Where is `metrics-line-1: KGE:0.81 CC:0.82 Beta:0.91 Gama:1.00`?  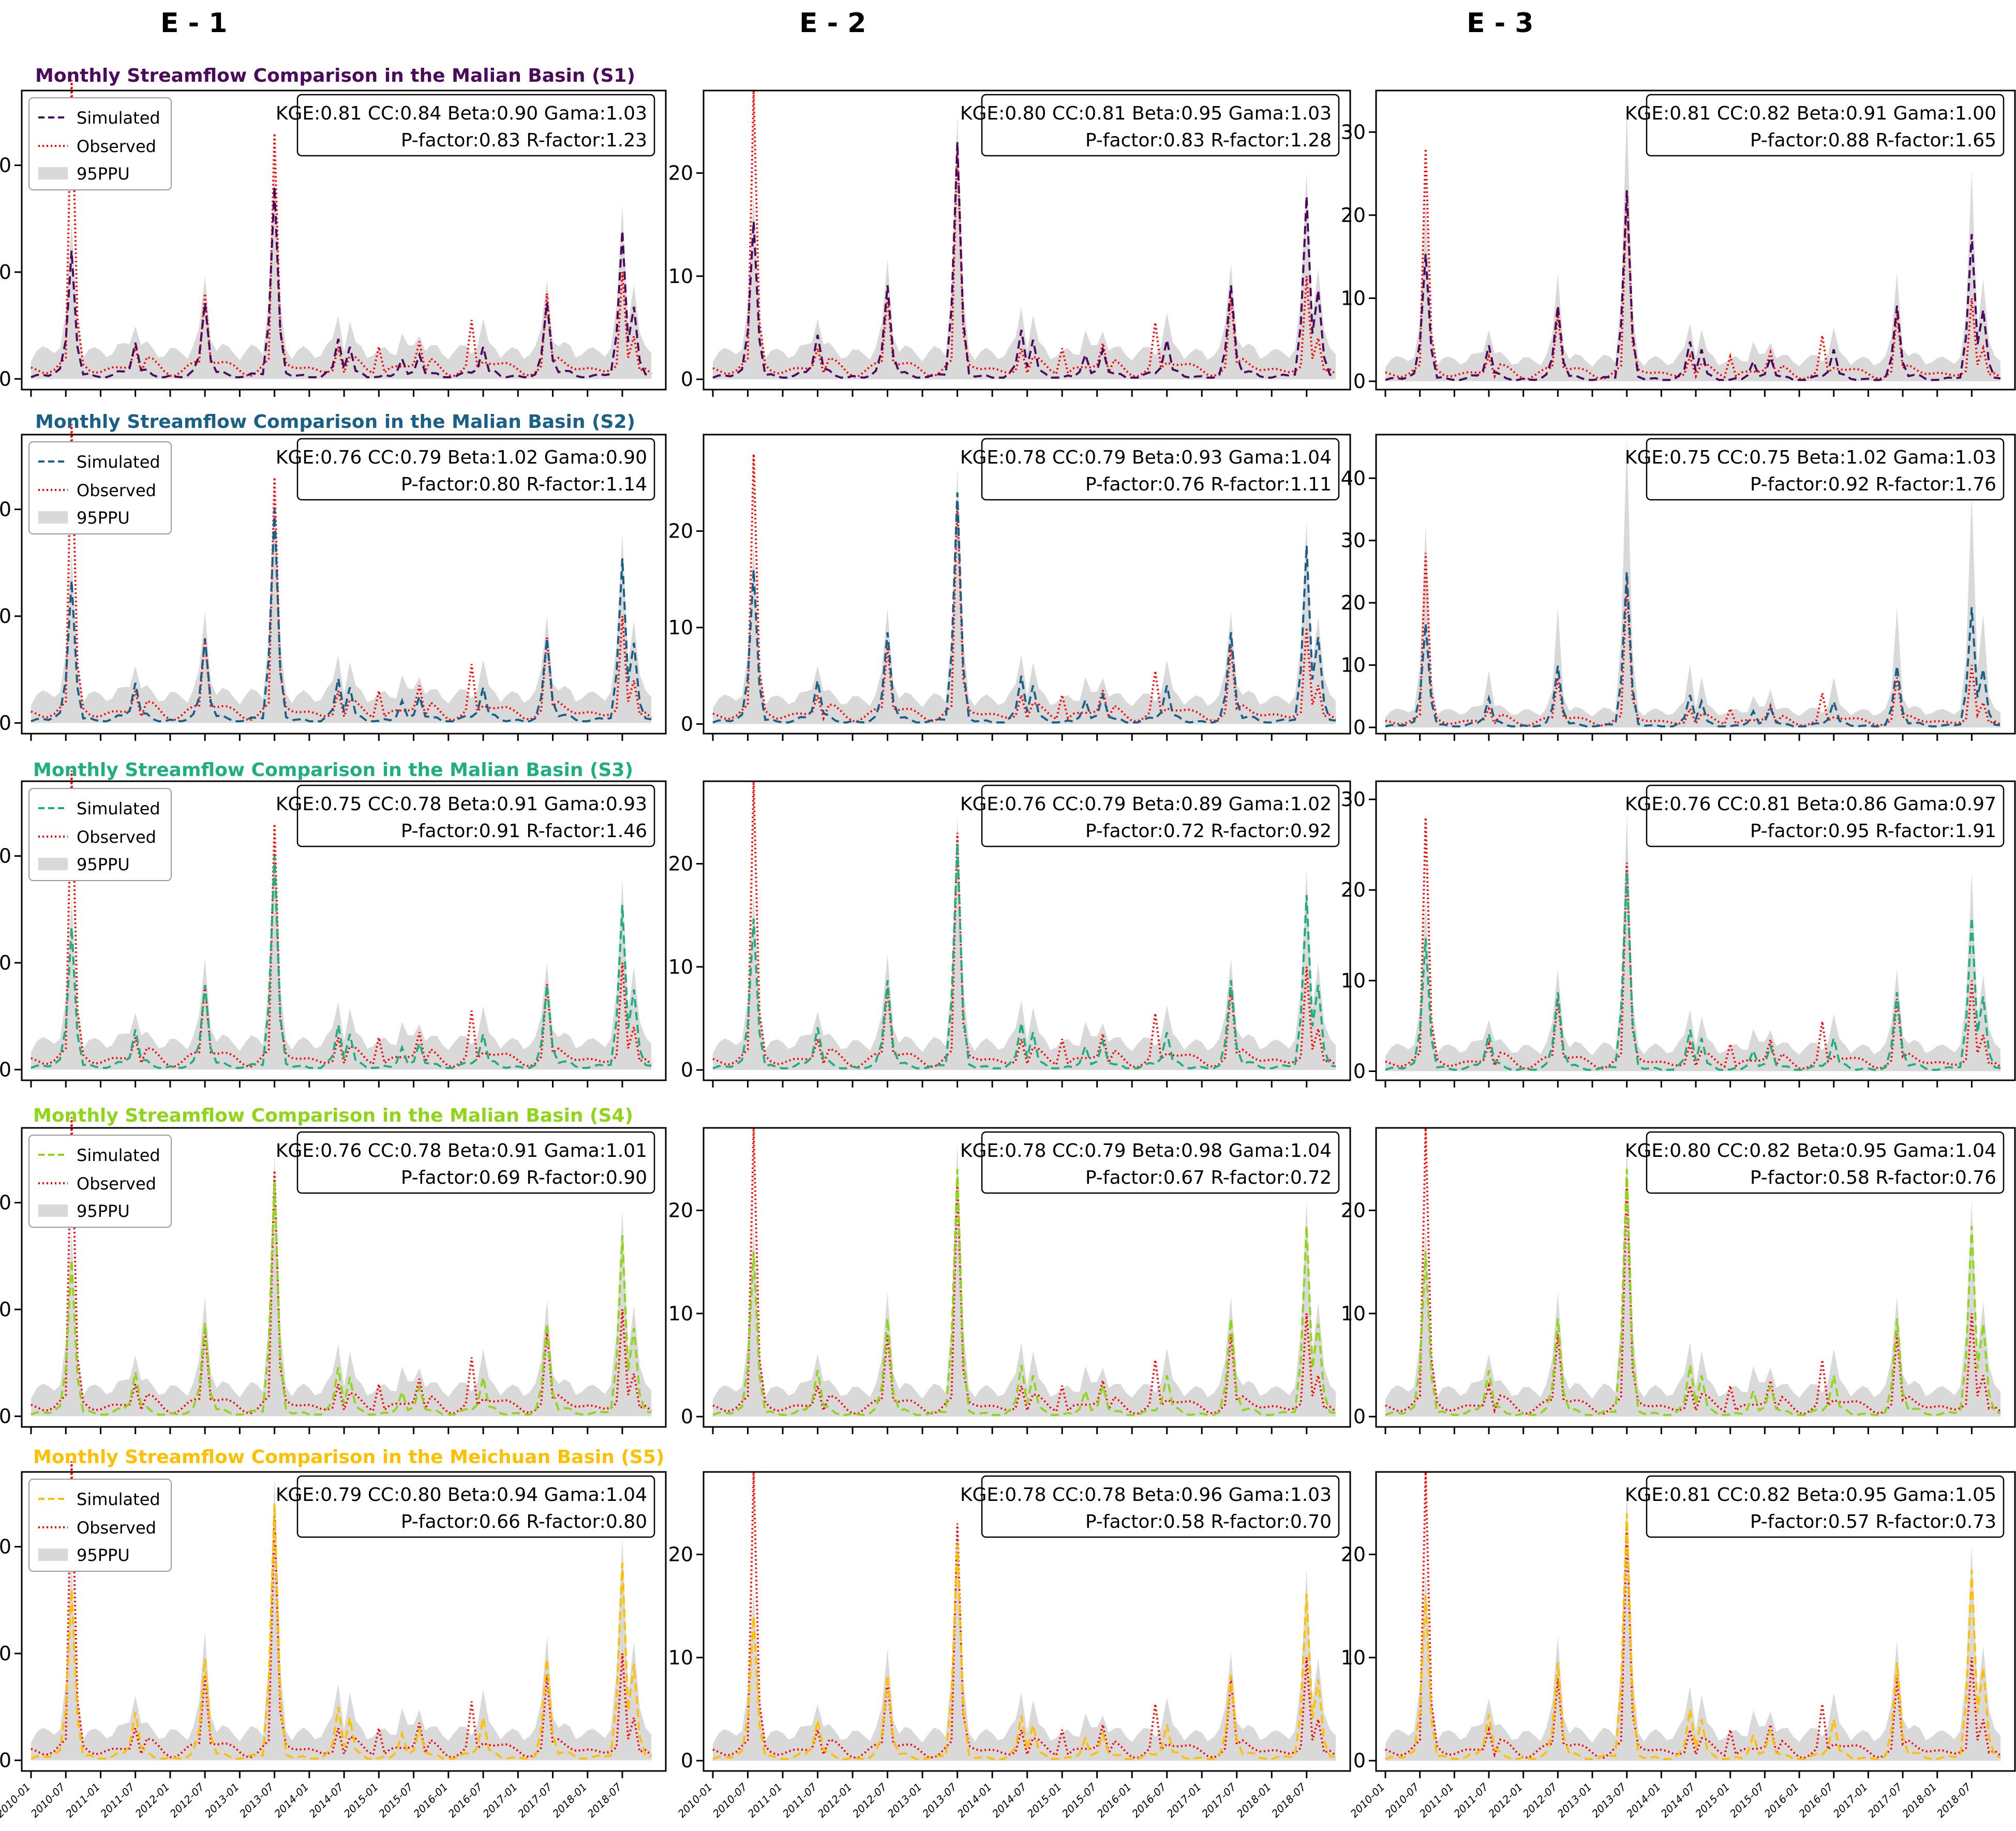
metrics-line-1: KGE:0.81 CC:0.82 Beta:0.91 Gama:1.00 is located at coordinates (1810, 113).